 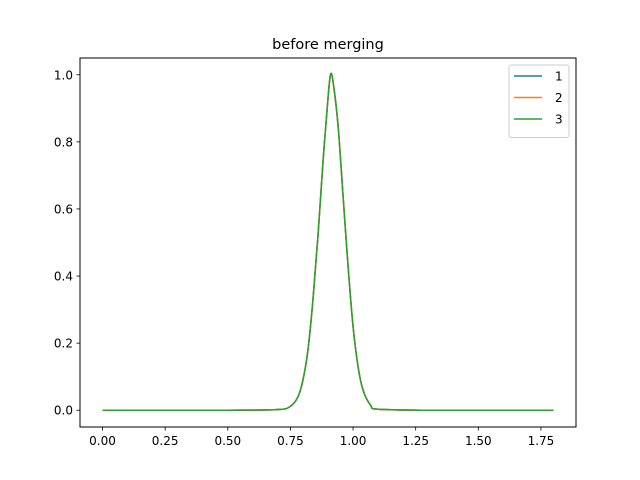 What do you see at coordinates (63, 277) in the screenshot?
I see `y-tick-label: 0.4` at bounding box center [63, 277].